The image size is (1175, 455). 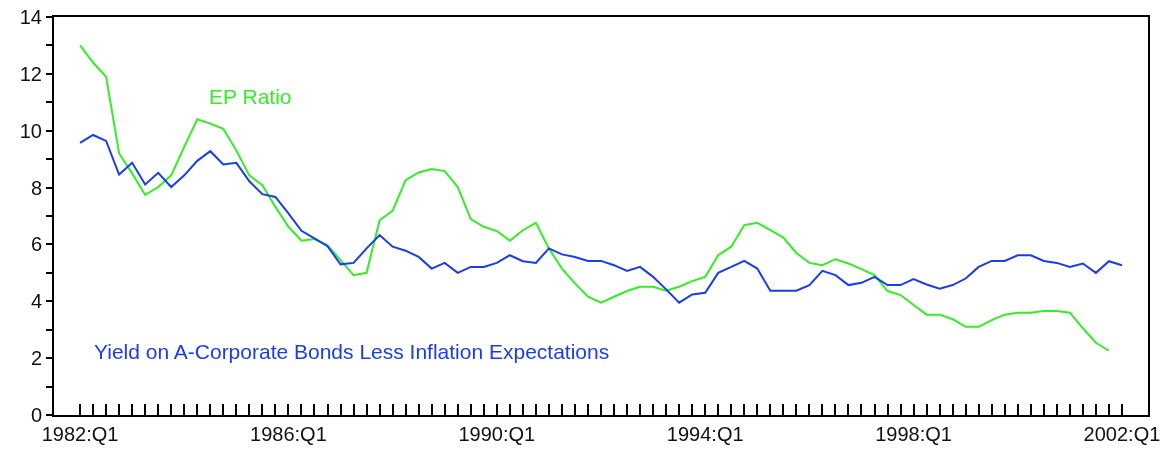 I want to click on x-tick-label: 1998:Q1, so click(x=913, y=434).